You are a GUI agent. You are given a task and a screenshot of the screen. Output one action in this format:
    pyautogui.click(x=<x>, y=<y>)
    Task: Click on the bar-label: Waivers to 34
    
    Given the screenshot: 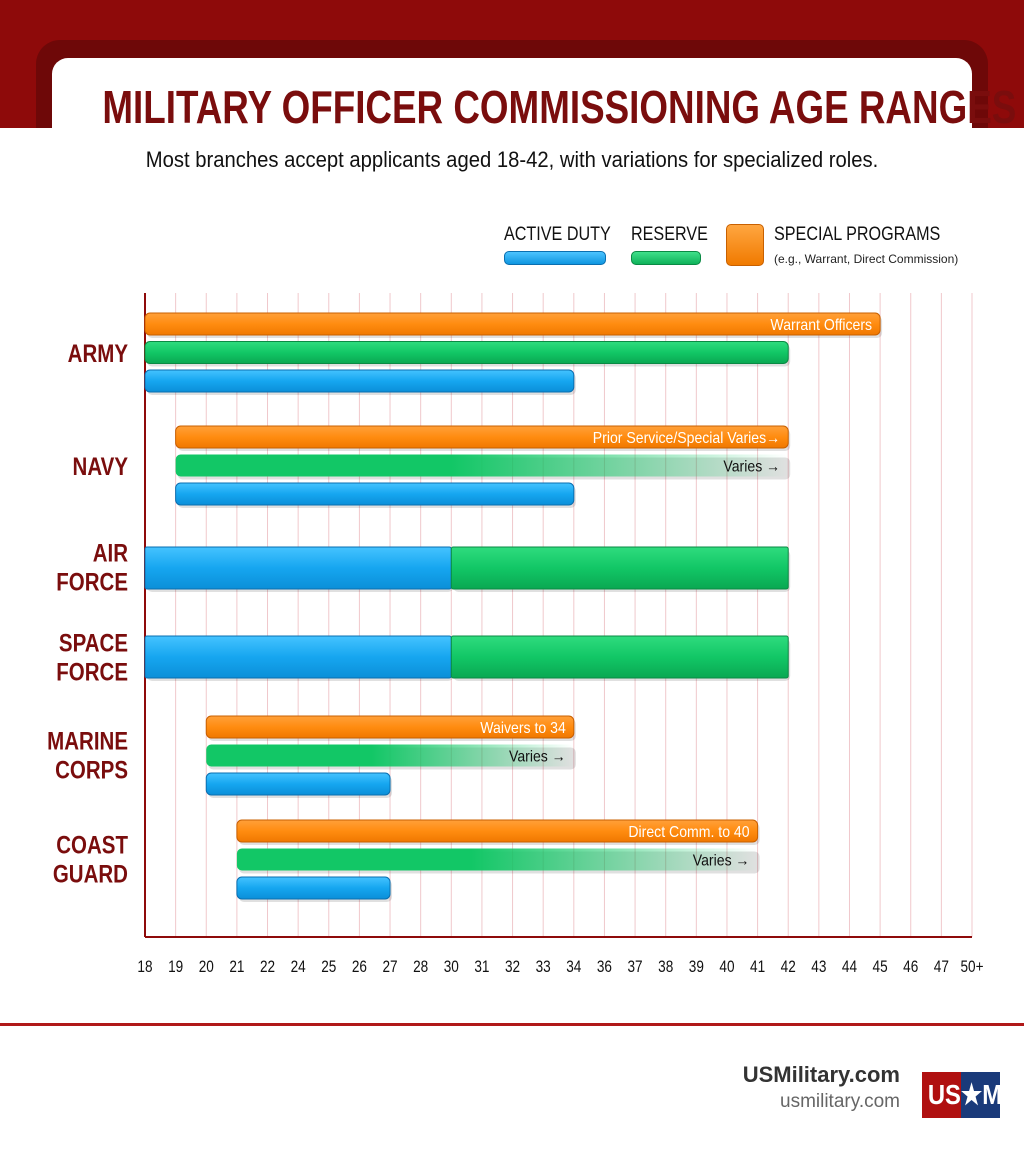 What is the action you would take?
    pyautogui.click(x=523, y=728)
    